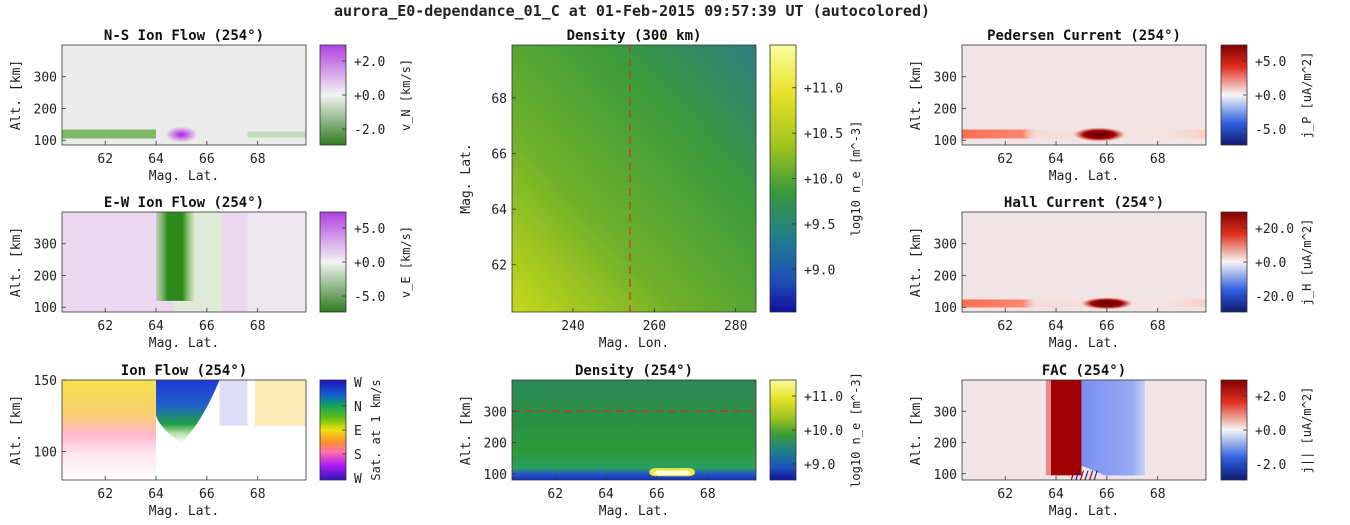  I want to click on green-column, so click(175, 256).